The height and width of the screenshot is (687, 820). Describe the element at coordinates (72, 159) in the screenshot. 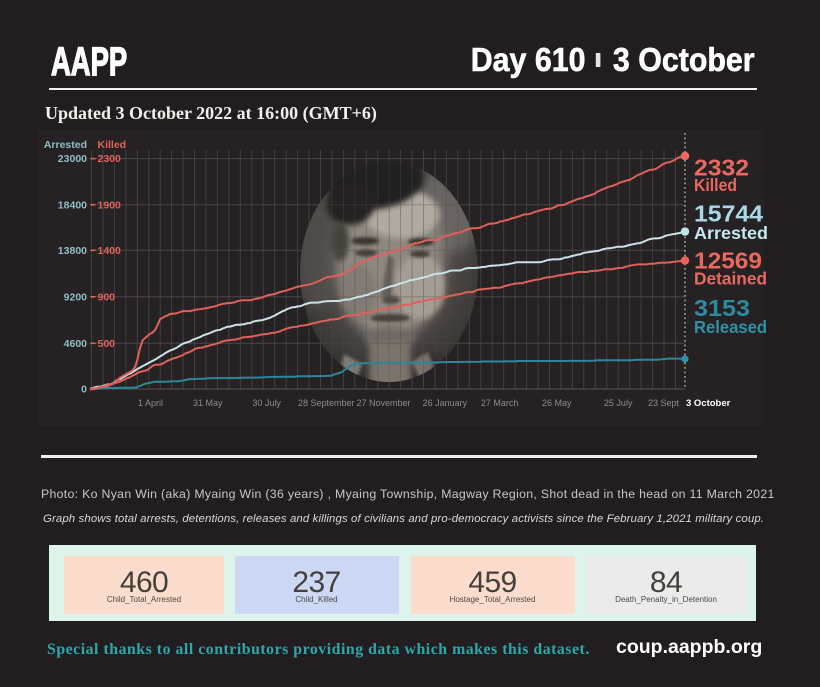

I see `svg-text: 23000` at that location.